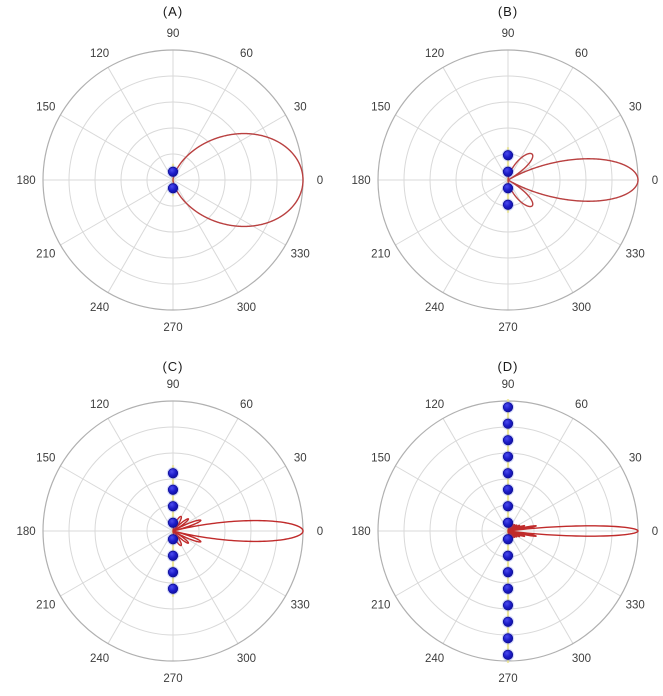  I want to click on radiation-pattern-curve-B, so click(573, 180).